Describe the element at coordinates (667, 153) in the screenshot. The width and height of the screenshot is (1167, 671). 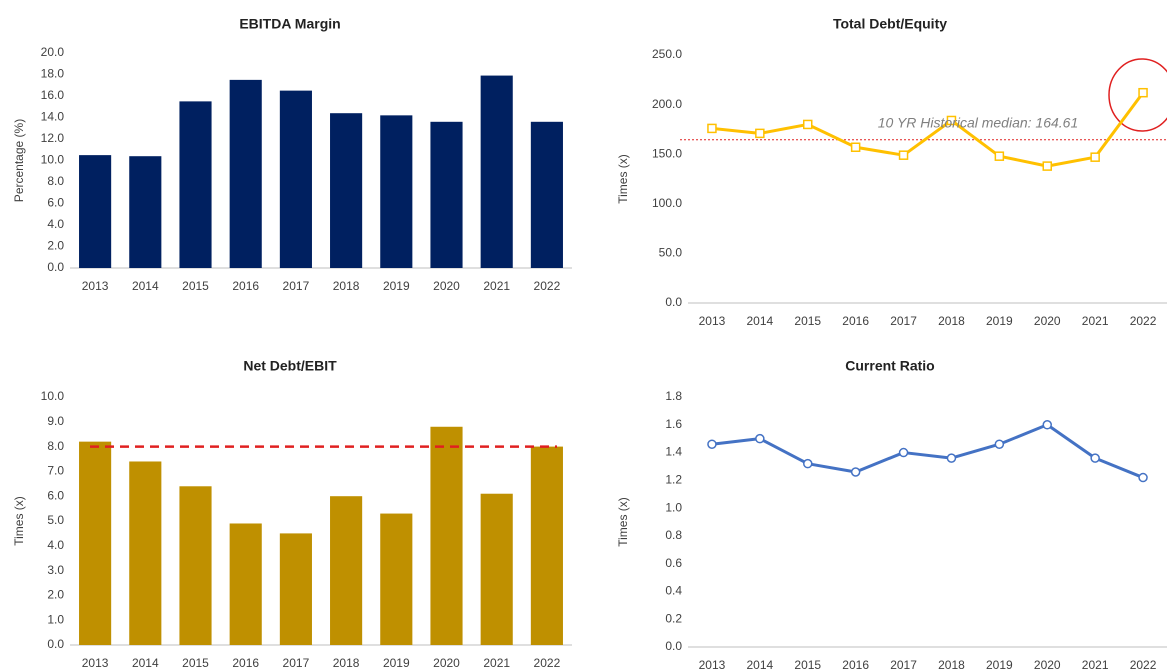
I see `y-tick-label: 150.0` at that location.